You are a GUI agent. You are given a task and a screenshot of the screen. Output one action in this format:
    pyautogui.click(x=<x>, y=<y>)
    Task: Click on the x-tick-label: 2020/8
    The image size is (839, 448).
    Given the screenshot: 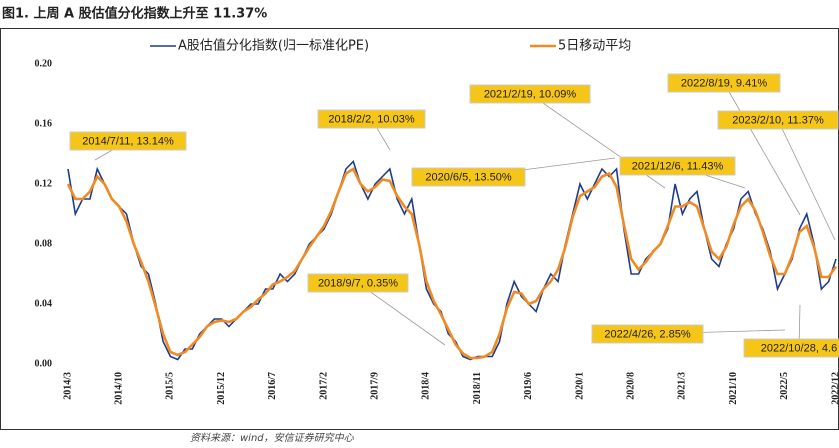 What is the action you would take?
    pyautogui.click(x=630, y=386)
    